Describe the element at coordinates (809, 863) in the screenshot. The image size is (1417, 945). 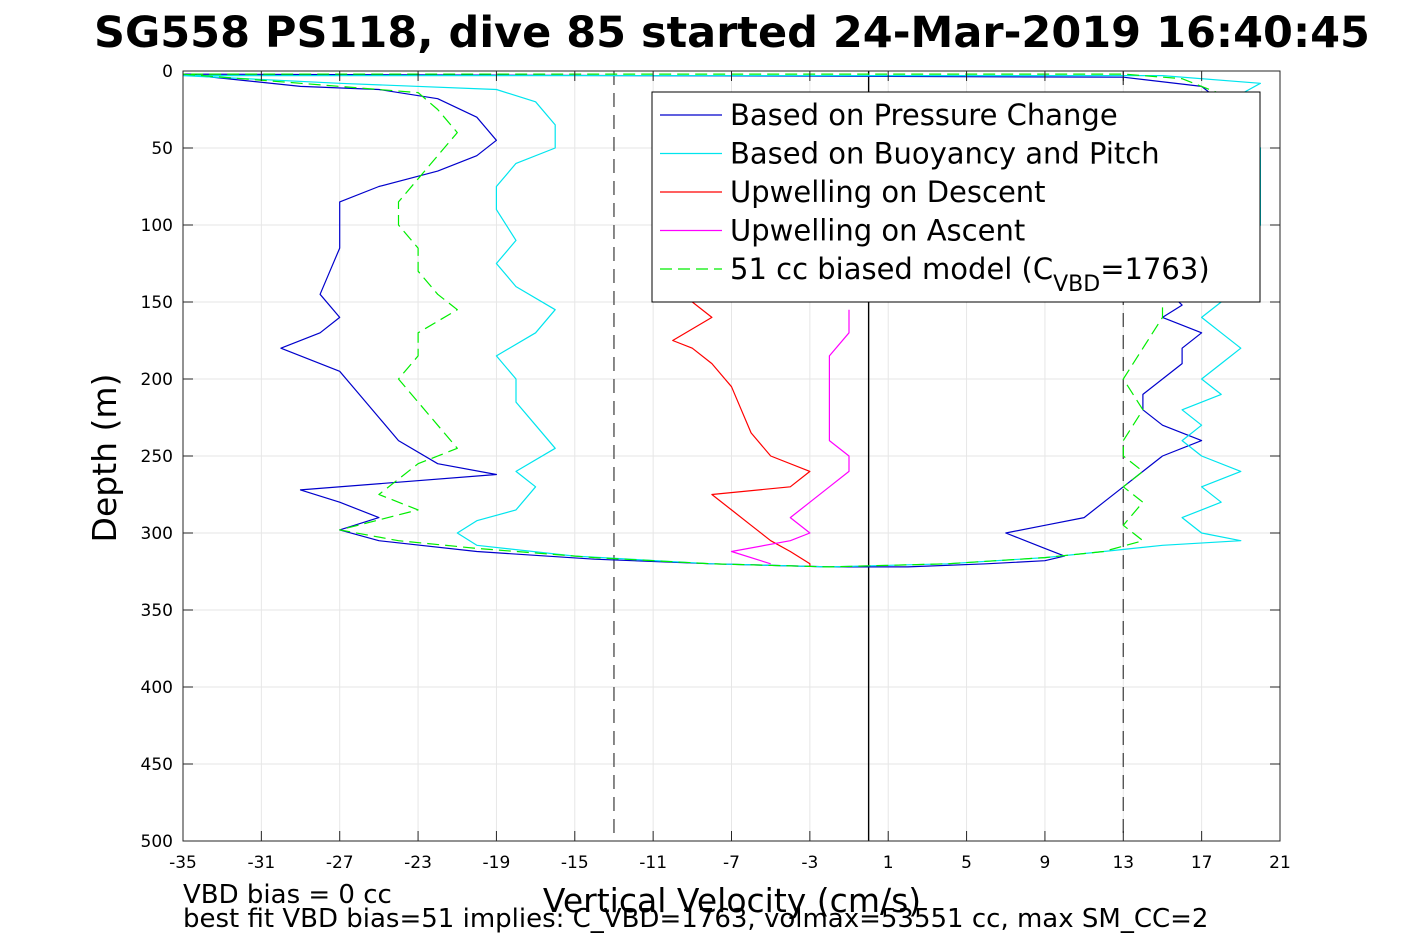
I see `x-tick-label: -3` at that location.